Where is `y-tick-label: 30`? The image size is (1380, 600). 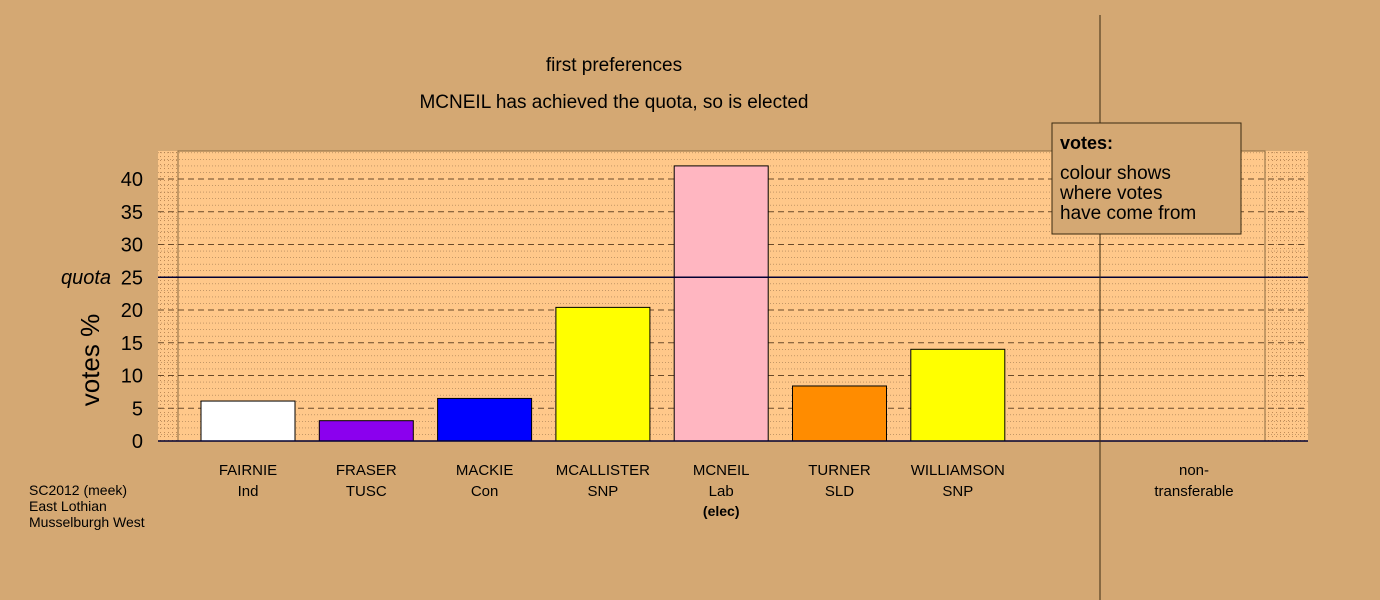 y-tick-label: 30 is located at coordinates (132, 246).